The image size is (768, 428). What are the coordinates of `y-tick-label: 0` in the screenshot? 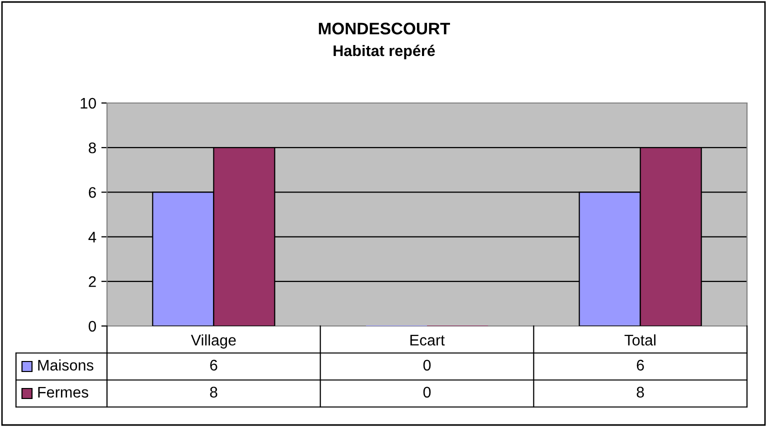 It's located at (92, 326).